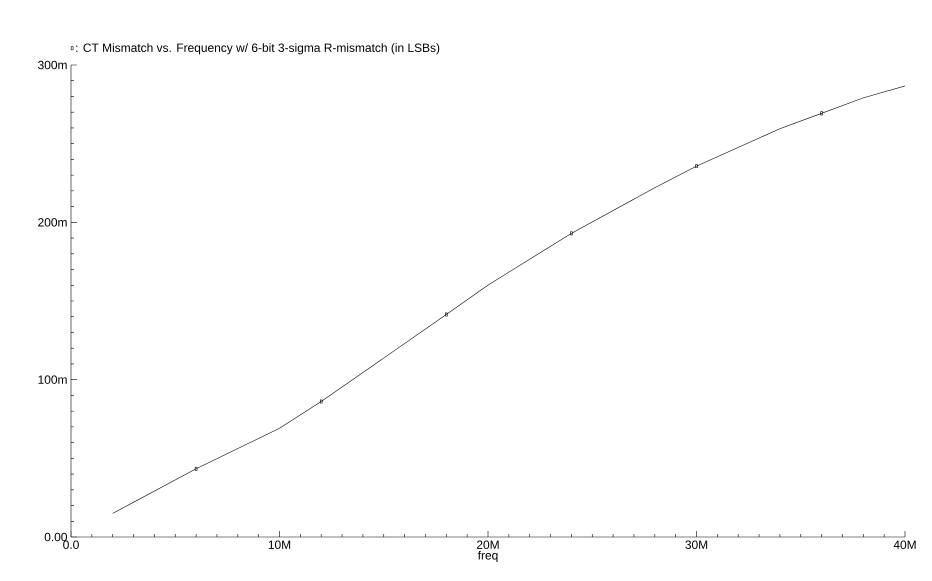 This screenshot has width=932, height=581. I want to click on x-tick-label: 40M, so click(905, 544).